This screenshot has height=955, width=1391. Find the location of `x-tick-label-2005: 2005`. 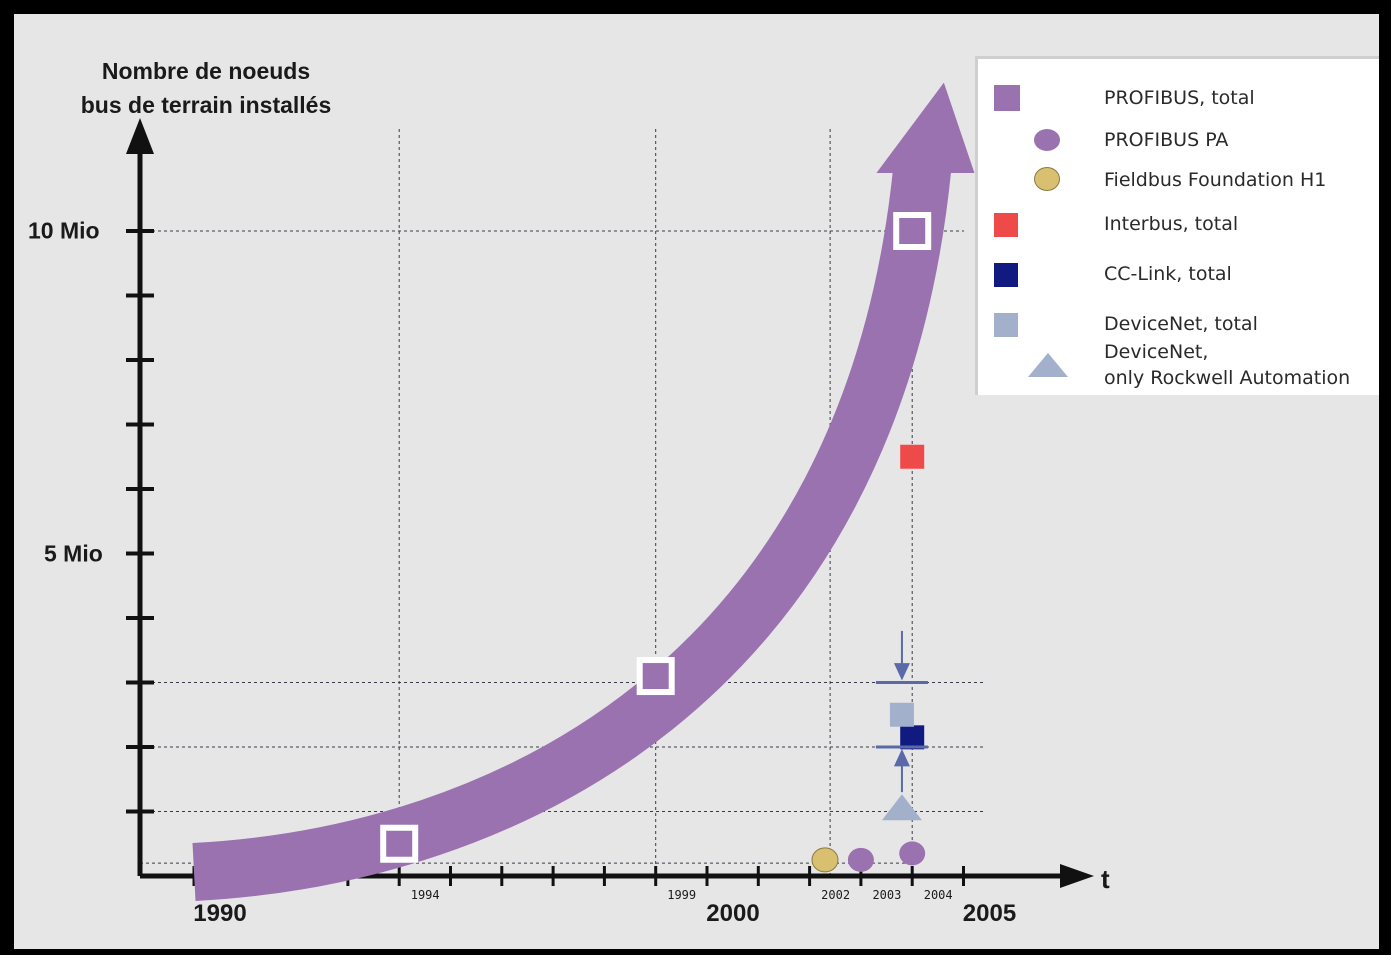

x-tick-label-2005: 2005 is located at coordinates (989, 913).